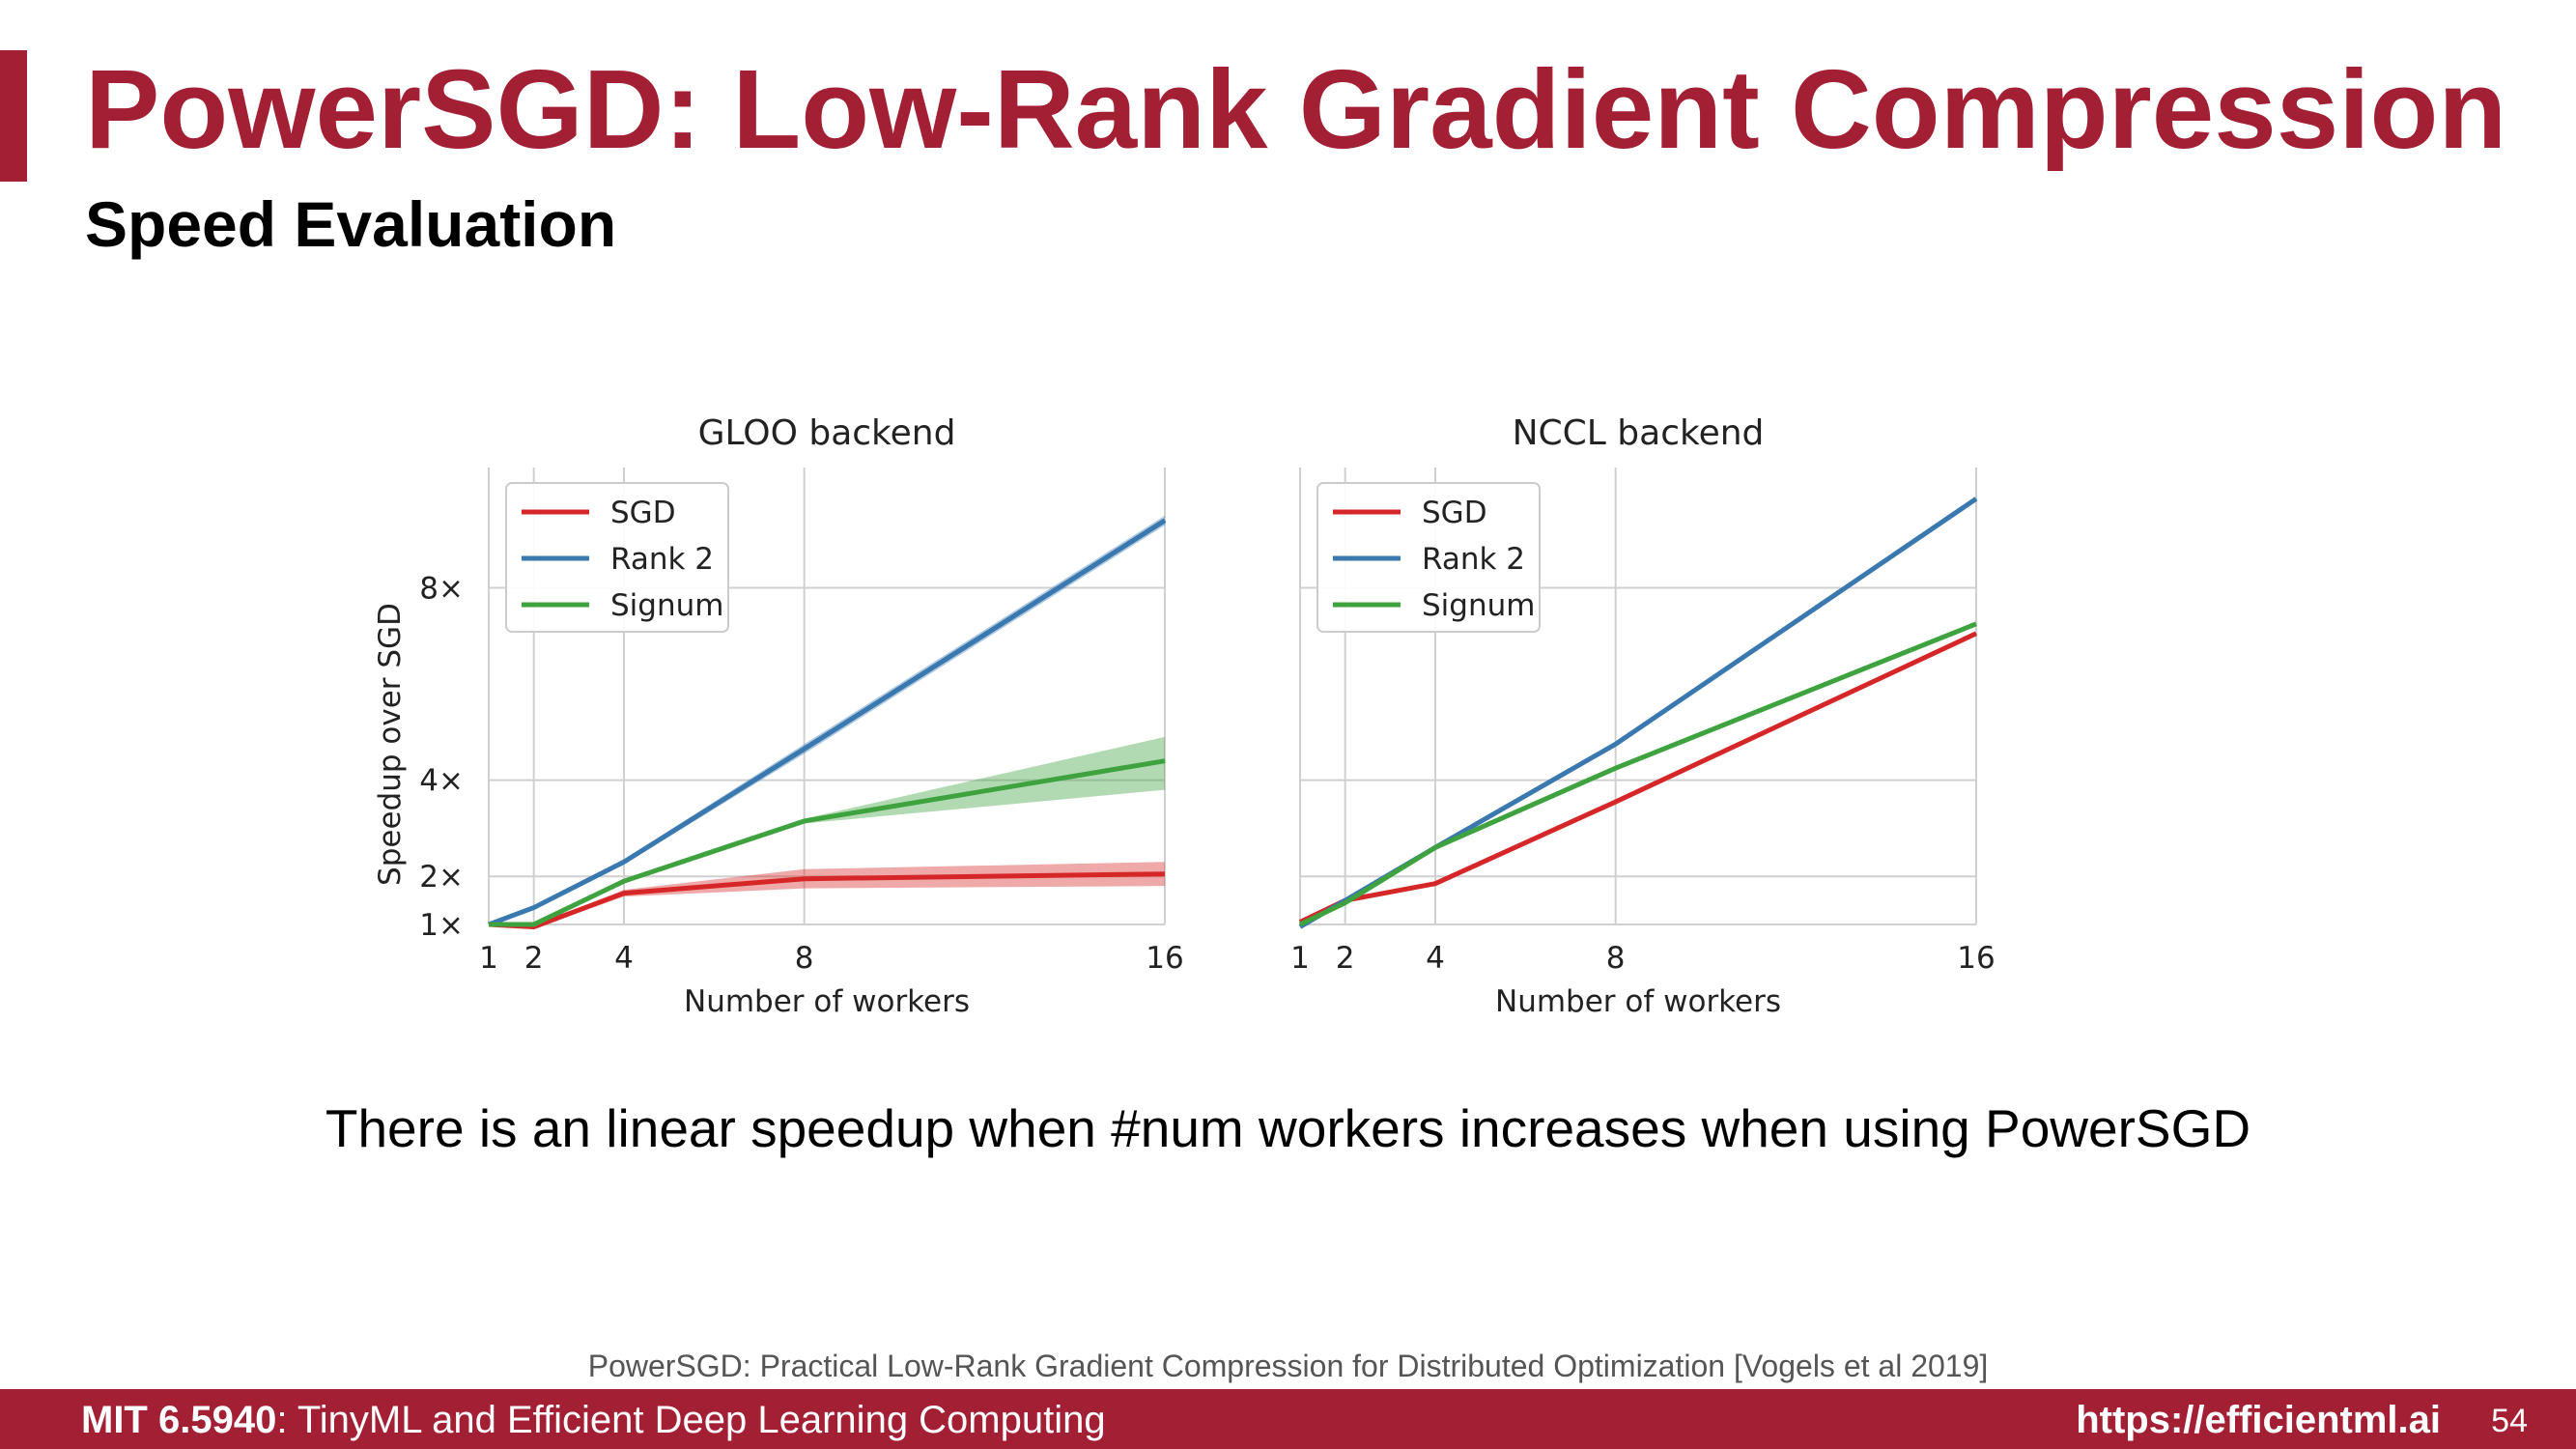  I want to click on title-accent-bar, so click(13, 116).